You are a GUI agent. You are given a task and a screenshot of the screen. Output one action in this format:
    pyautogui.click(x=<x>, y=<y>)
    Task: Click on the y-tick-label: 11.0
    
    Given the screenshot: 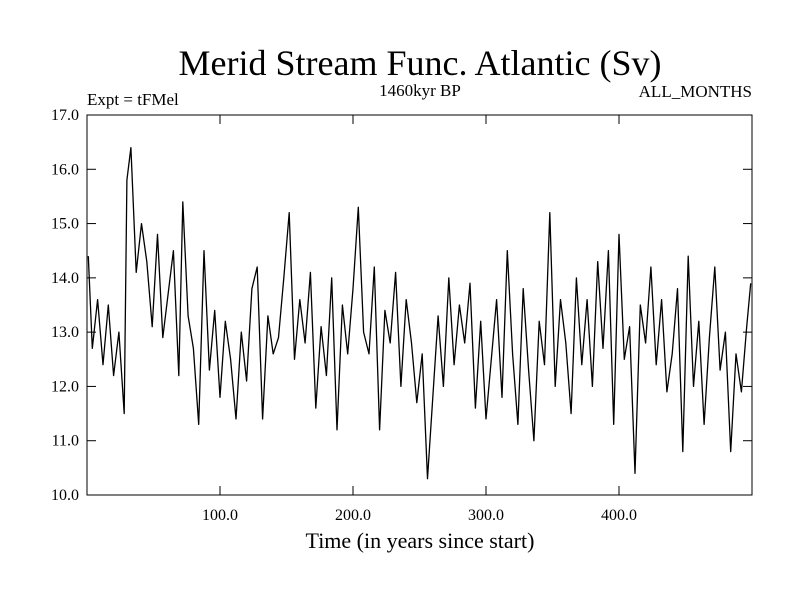 What is the action you would take?
    pyautogui.click(x=65, y=441)
    